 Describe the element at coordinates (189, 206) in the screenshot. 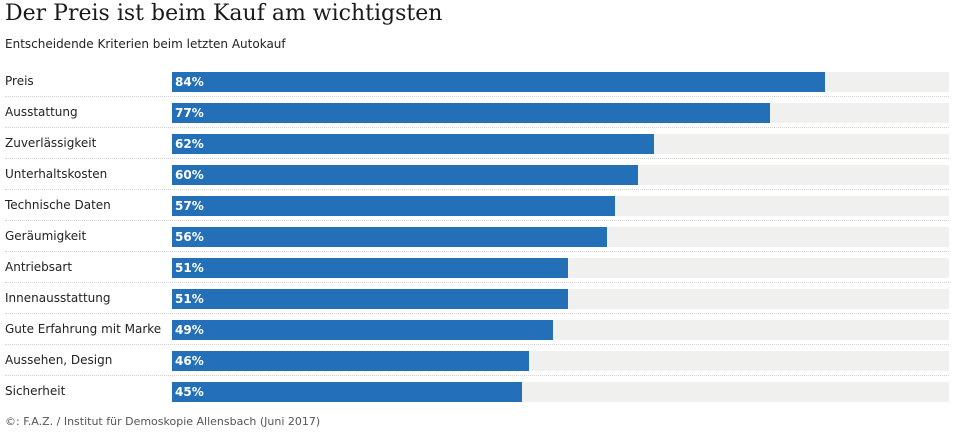

I see `value-label: 57%` at that location.